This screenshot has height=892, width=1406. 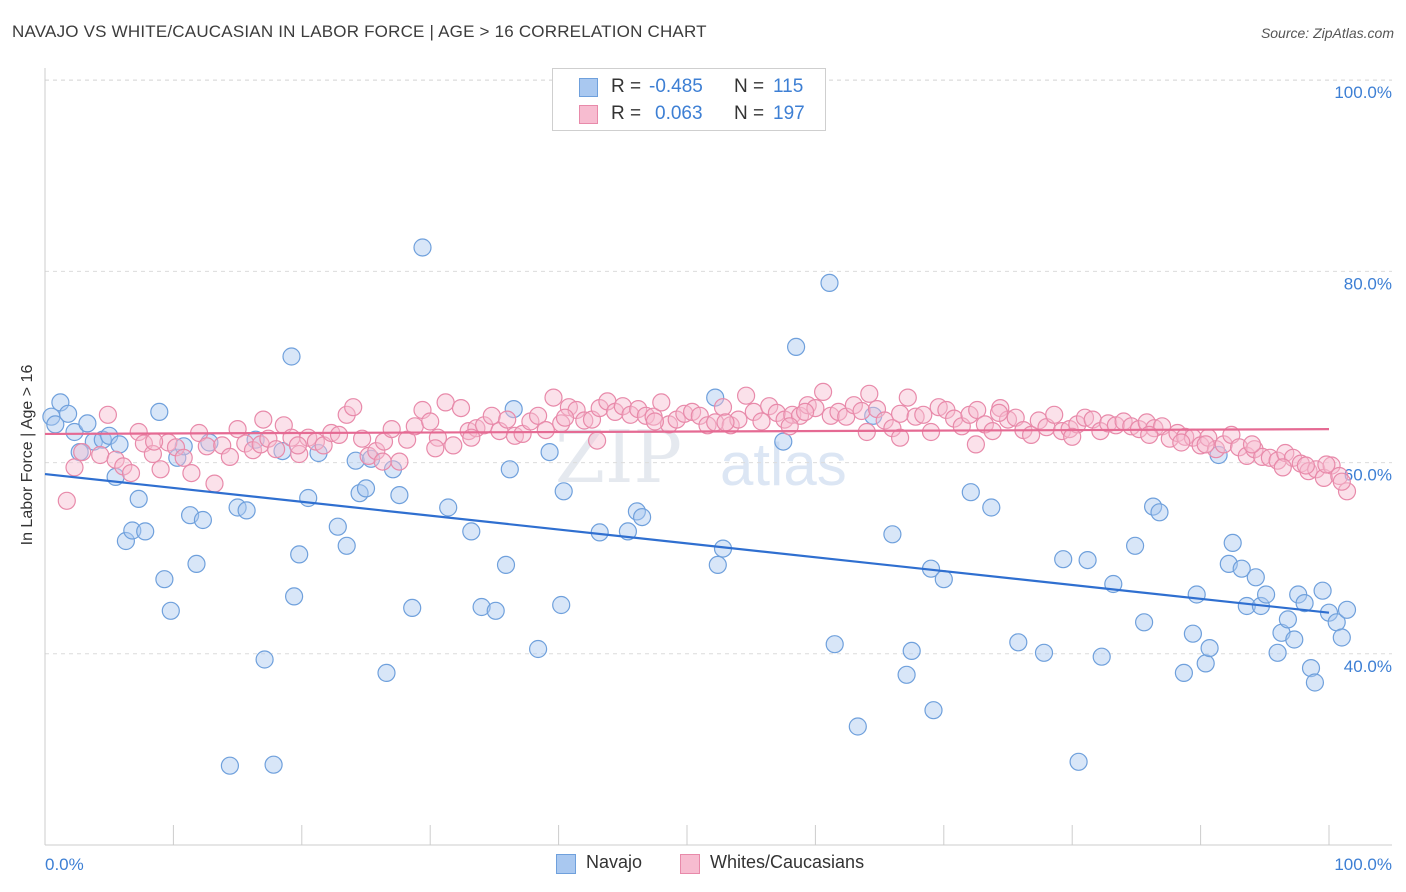 I want to click on navajo-swatch, so click(x=588, y=87).